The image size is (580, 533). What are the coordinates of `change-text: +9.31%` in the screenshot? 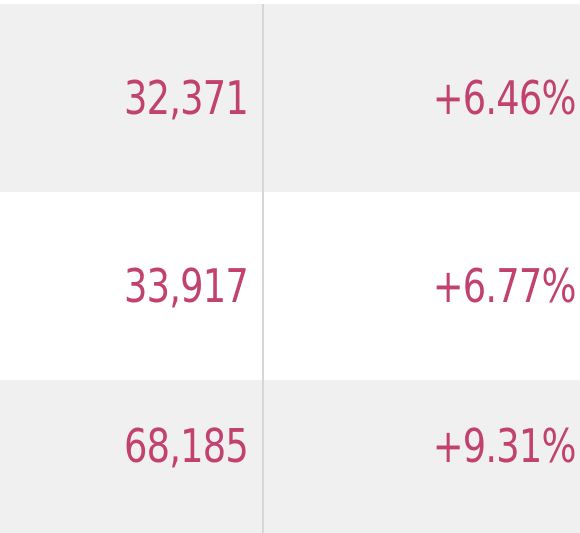 It's located at (505, 445).